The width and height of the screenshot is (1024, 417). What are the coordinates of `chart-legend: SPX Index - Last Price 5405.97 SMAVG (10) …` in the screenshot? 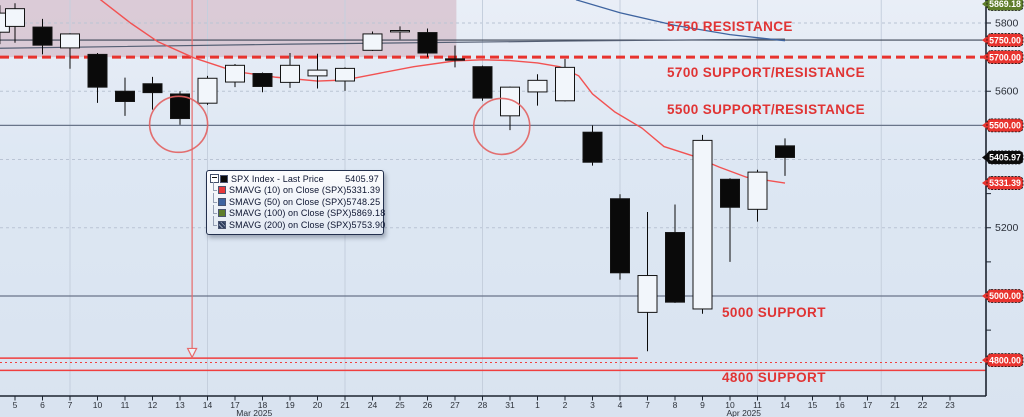 It's located at (295, 202).